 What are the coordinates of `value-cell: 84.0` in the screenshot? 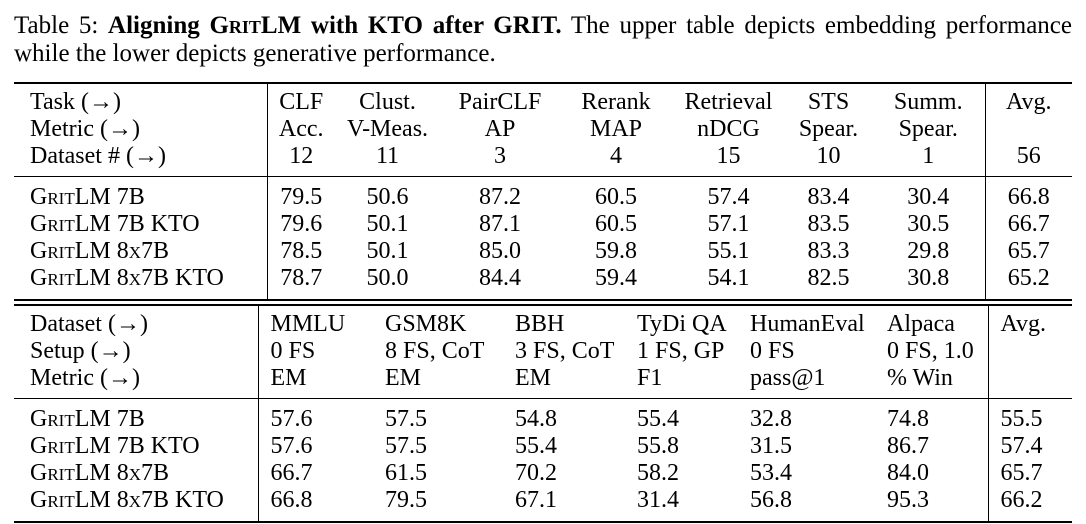 It's located at (908, 473).